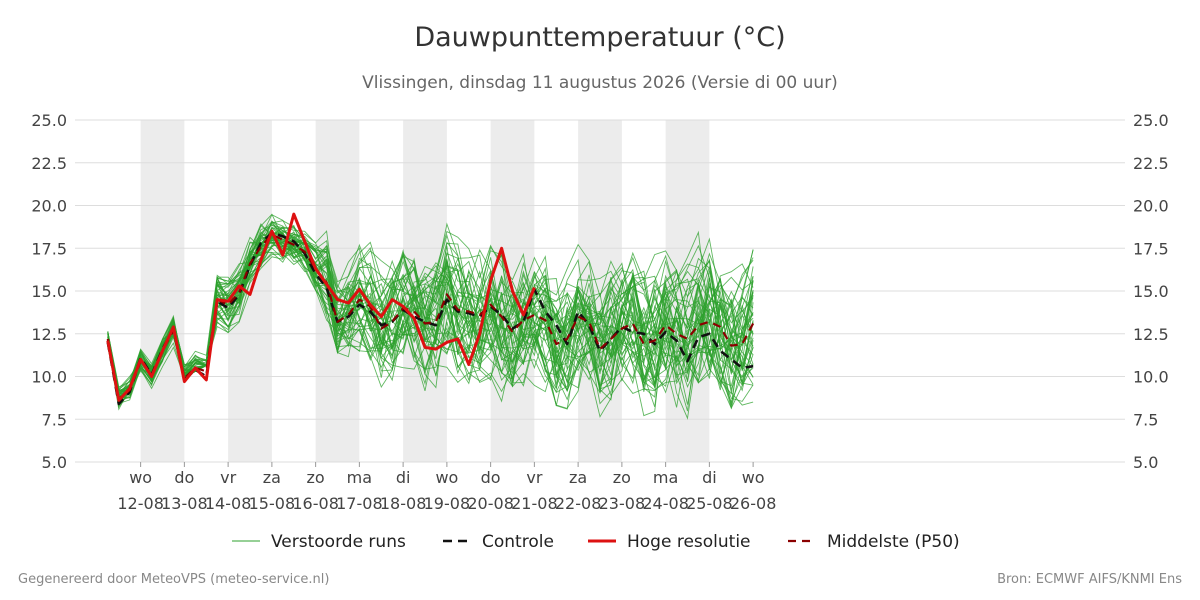  I want to click on chart-title: Dauwpunttemperatuur (°C), so click(600, 37).